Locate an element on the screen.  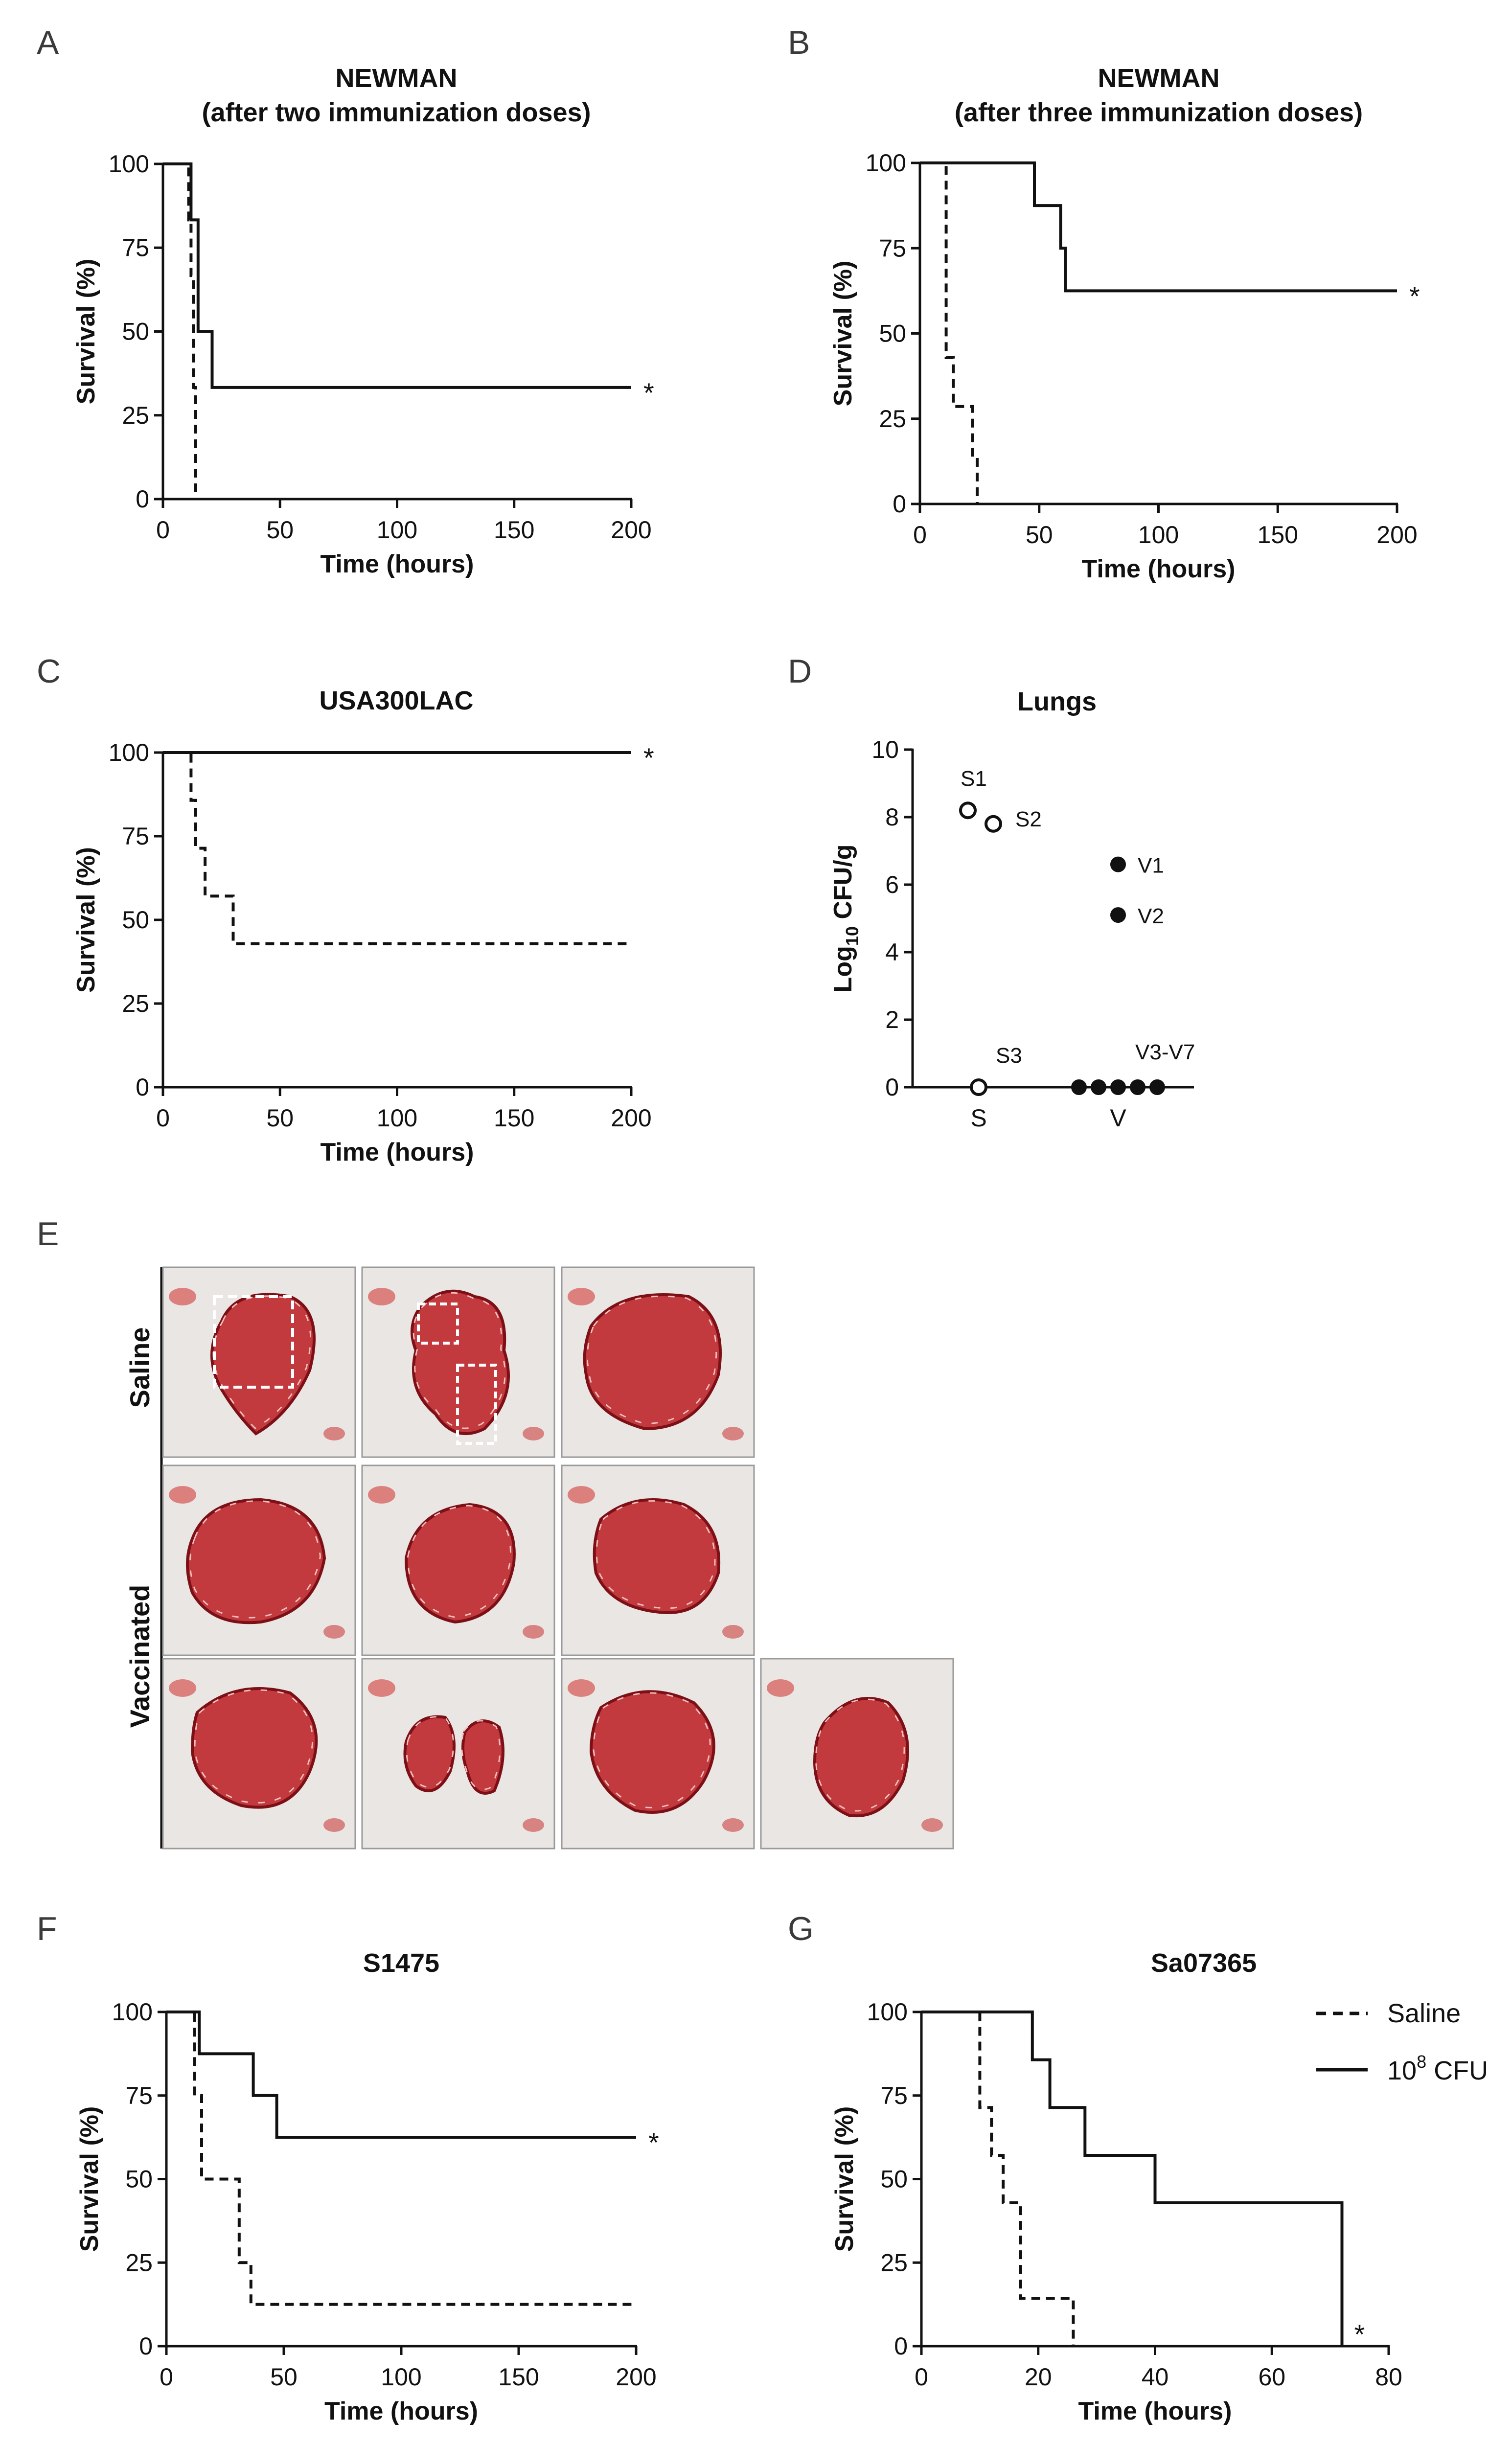
chart-title: (after three immunization doses) is located at coordinates (1159, 112).